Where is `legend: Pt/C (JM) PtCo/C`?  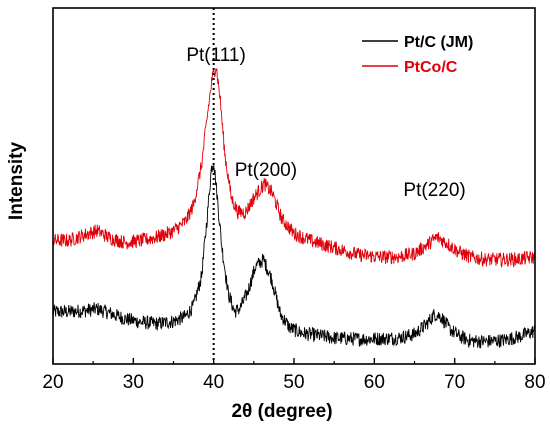 legend: Pt/C (JM) PtCo/C is located at coordinates (417, 55).